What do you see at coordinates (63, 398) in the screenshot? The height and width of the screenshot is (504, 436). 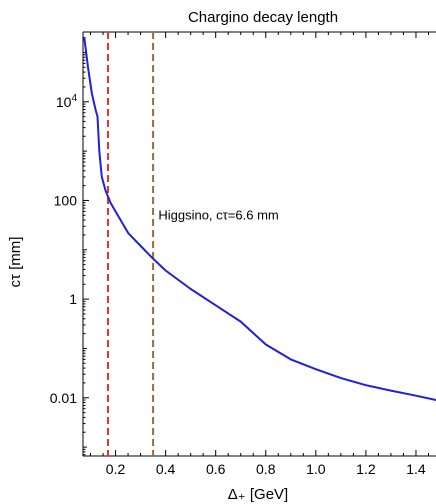 I see `y-tick-label: 0.01` at bounding box center [63, 398].